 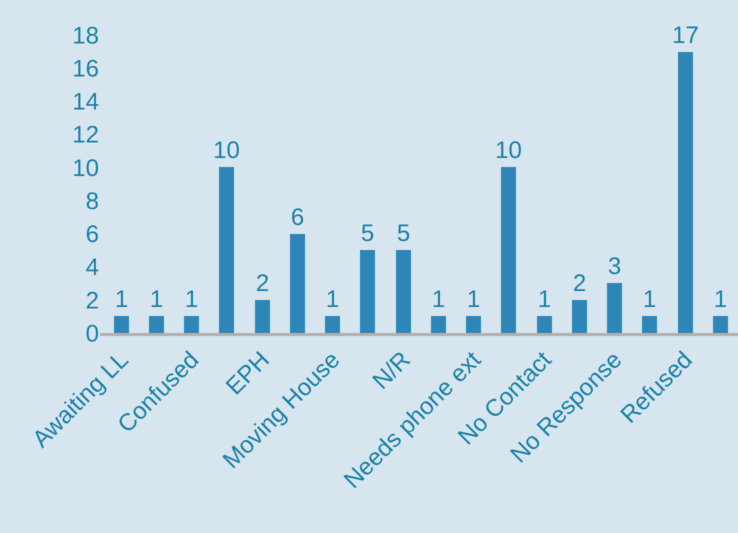 What do you see at coordinates (85, 36) in the screenshot?
I see `y-tick-label: 18` at bounding box center [85, 36].